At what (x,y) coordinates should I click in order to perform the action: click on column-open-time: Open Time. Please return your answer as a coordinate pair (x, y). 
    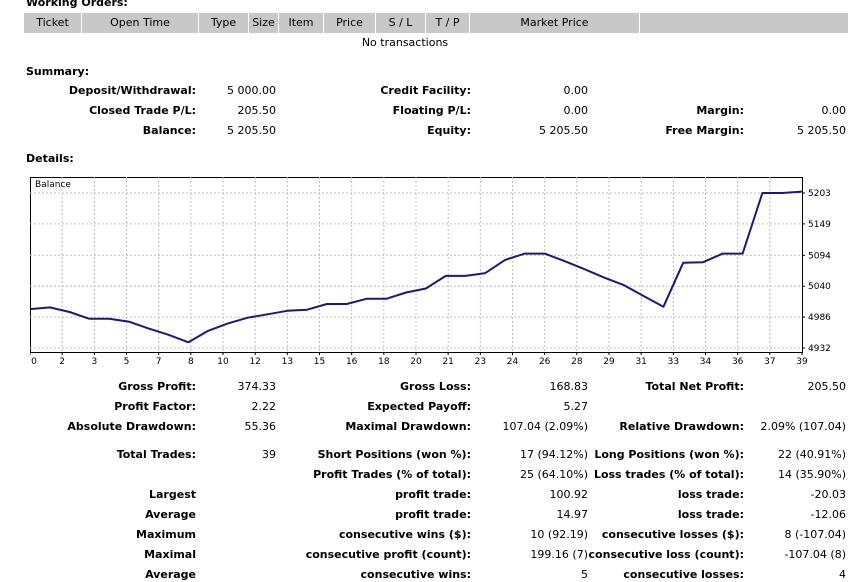
    Looking at the image, I should click on (140, 23).